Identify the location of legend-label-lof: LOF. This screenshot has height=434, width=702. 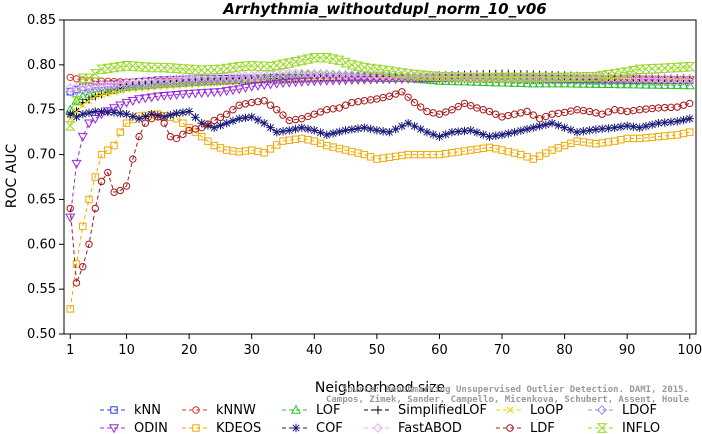
(328, 410).